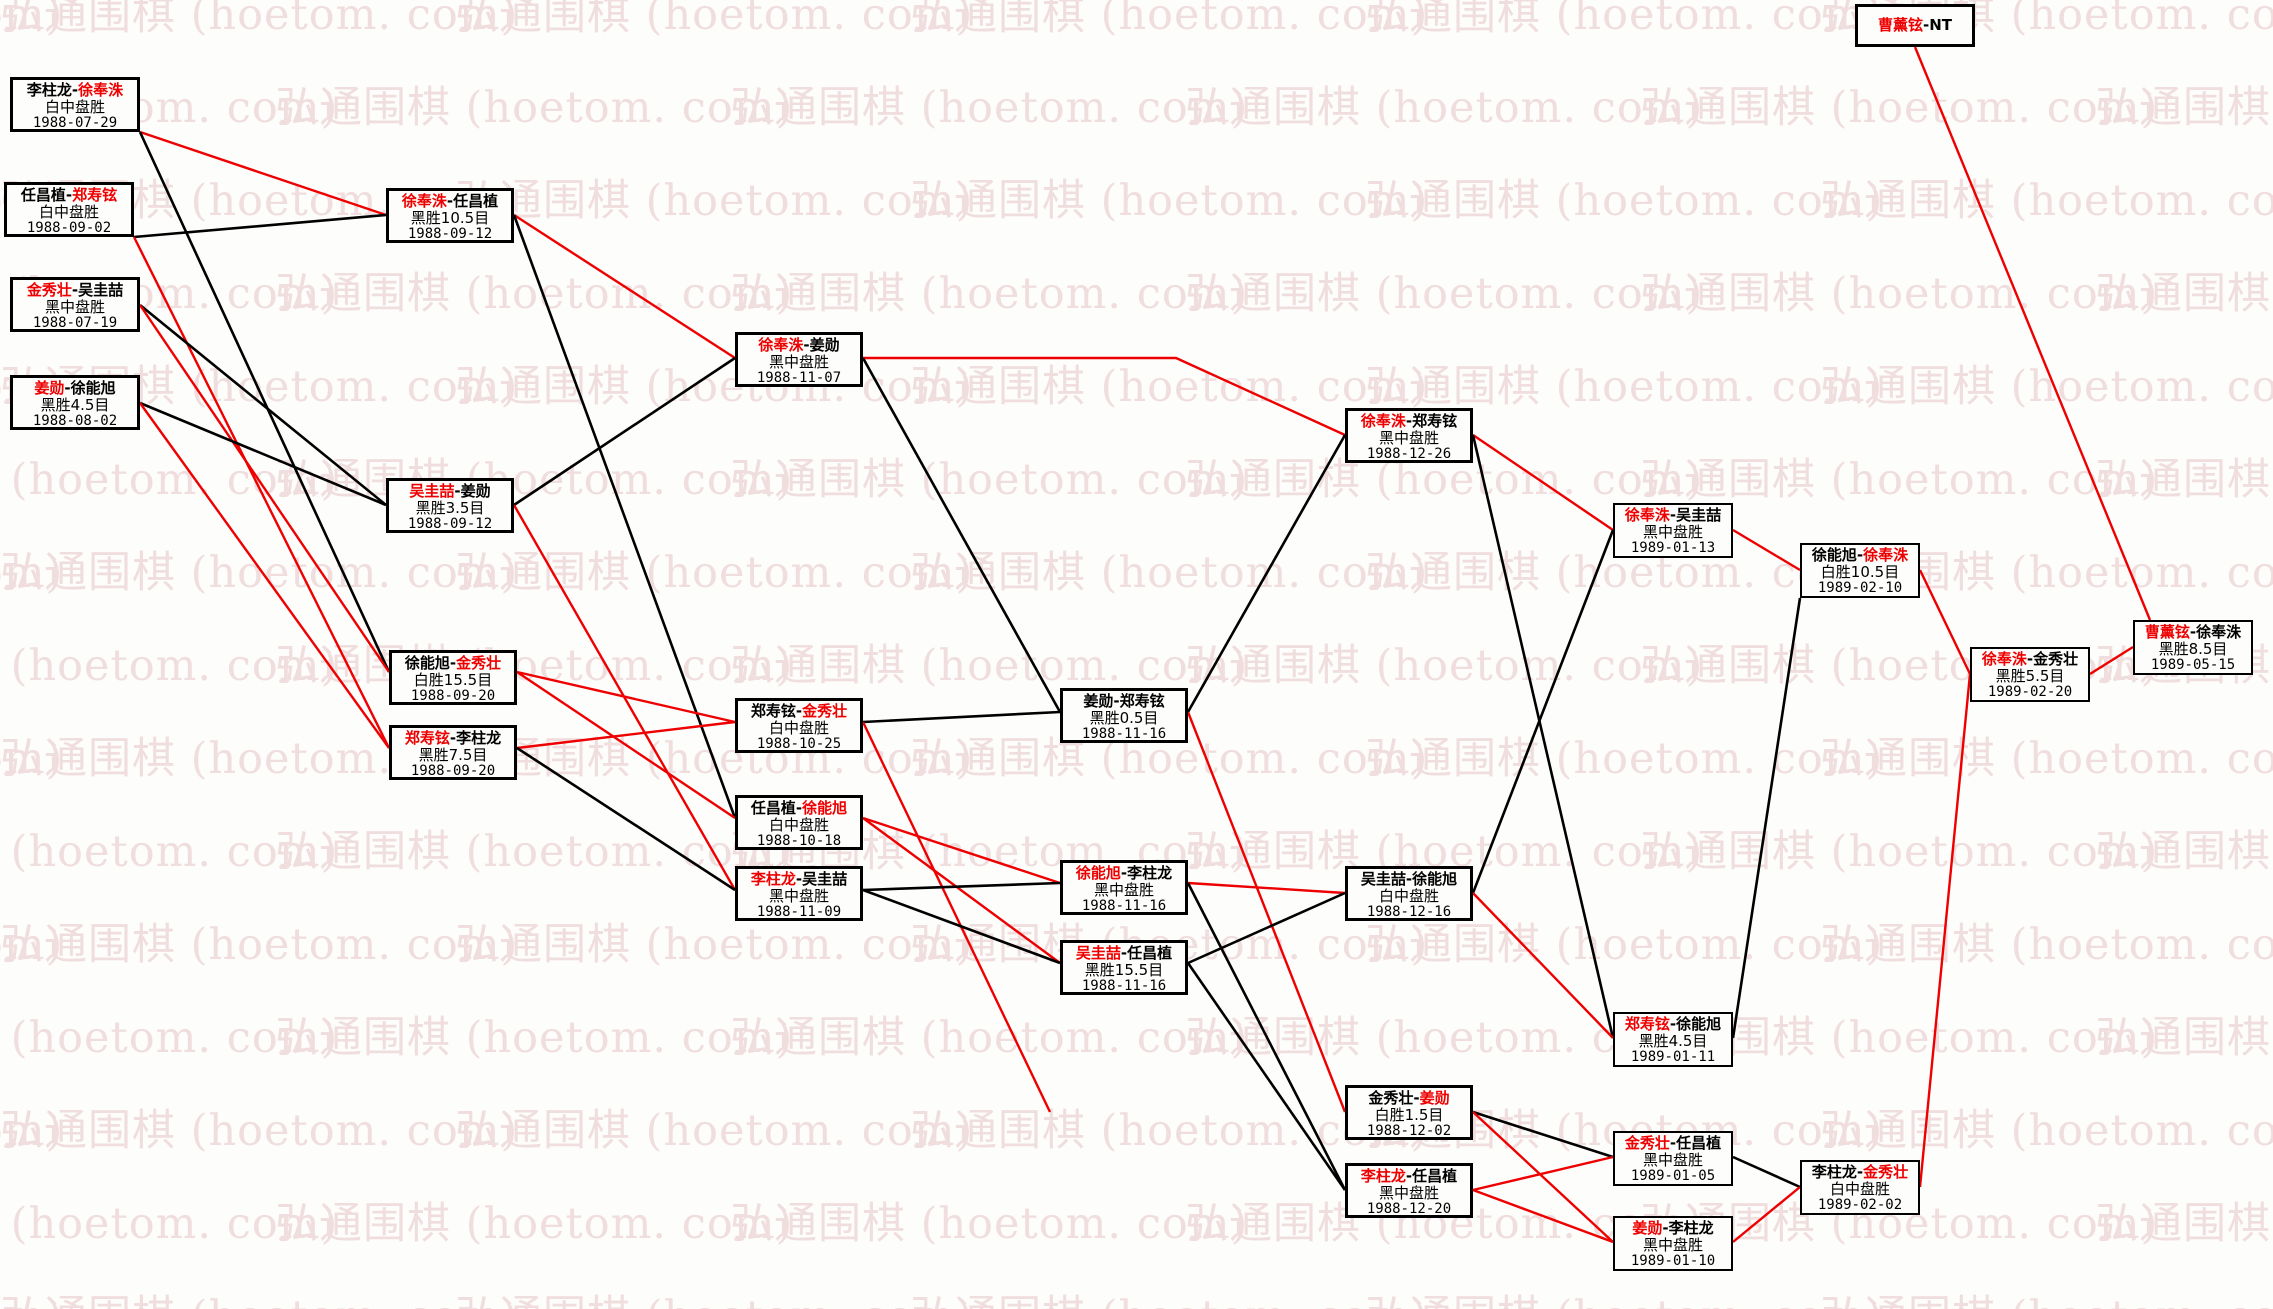  What do you see at coordinates (479, 663) in the screenshot?
I see `player-b: 金秀壮` at bounding box center [479, 663].